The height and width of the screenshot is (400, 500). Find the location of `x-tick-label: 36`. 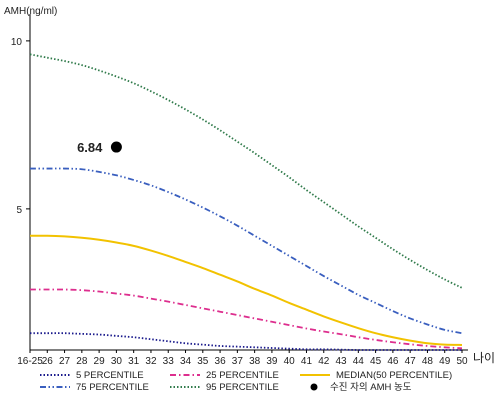

x-tick-label: 36 is located at coordinates (221, 361).